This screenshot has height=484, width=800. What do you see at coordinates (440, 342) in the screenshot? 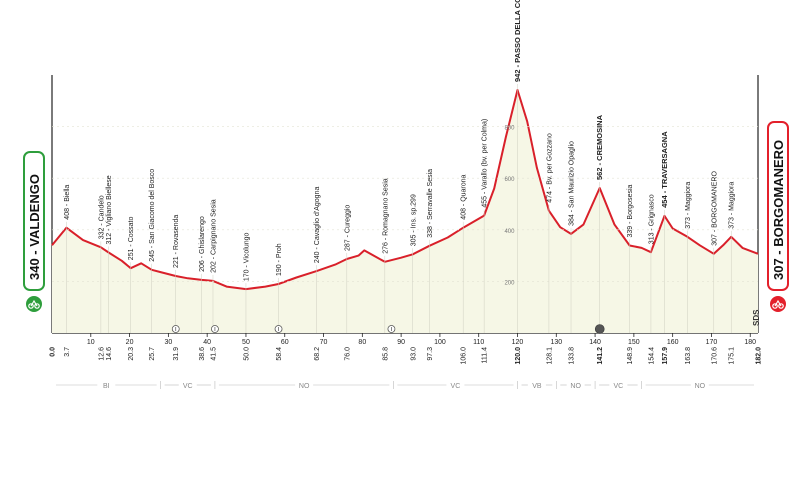
I see `x-tick-label: 100` at bounding box center [440, 342].